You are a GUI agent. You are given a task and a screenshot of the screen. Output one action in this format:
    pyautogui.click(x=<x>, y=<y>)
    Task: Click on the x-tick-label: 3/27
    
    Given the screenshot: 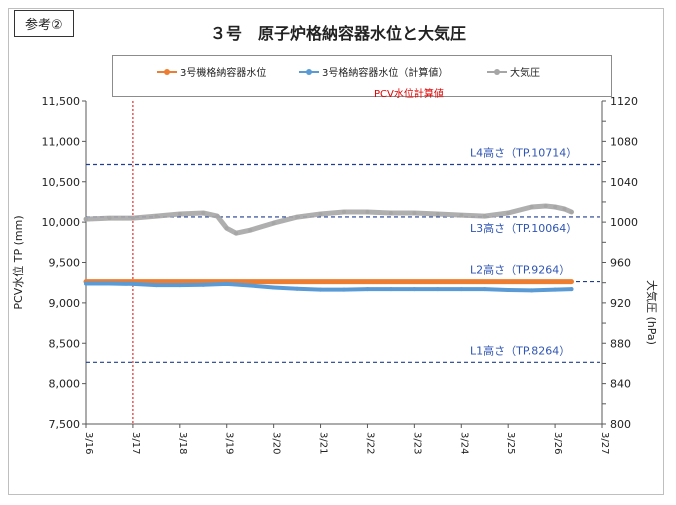 What is the action you would take?
    pyautogui.click(x=604, y=443)
    